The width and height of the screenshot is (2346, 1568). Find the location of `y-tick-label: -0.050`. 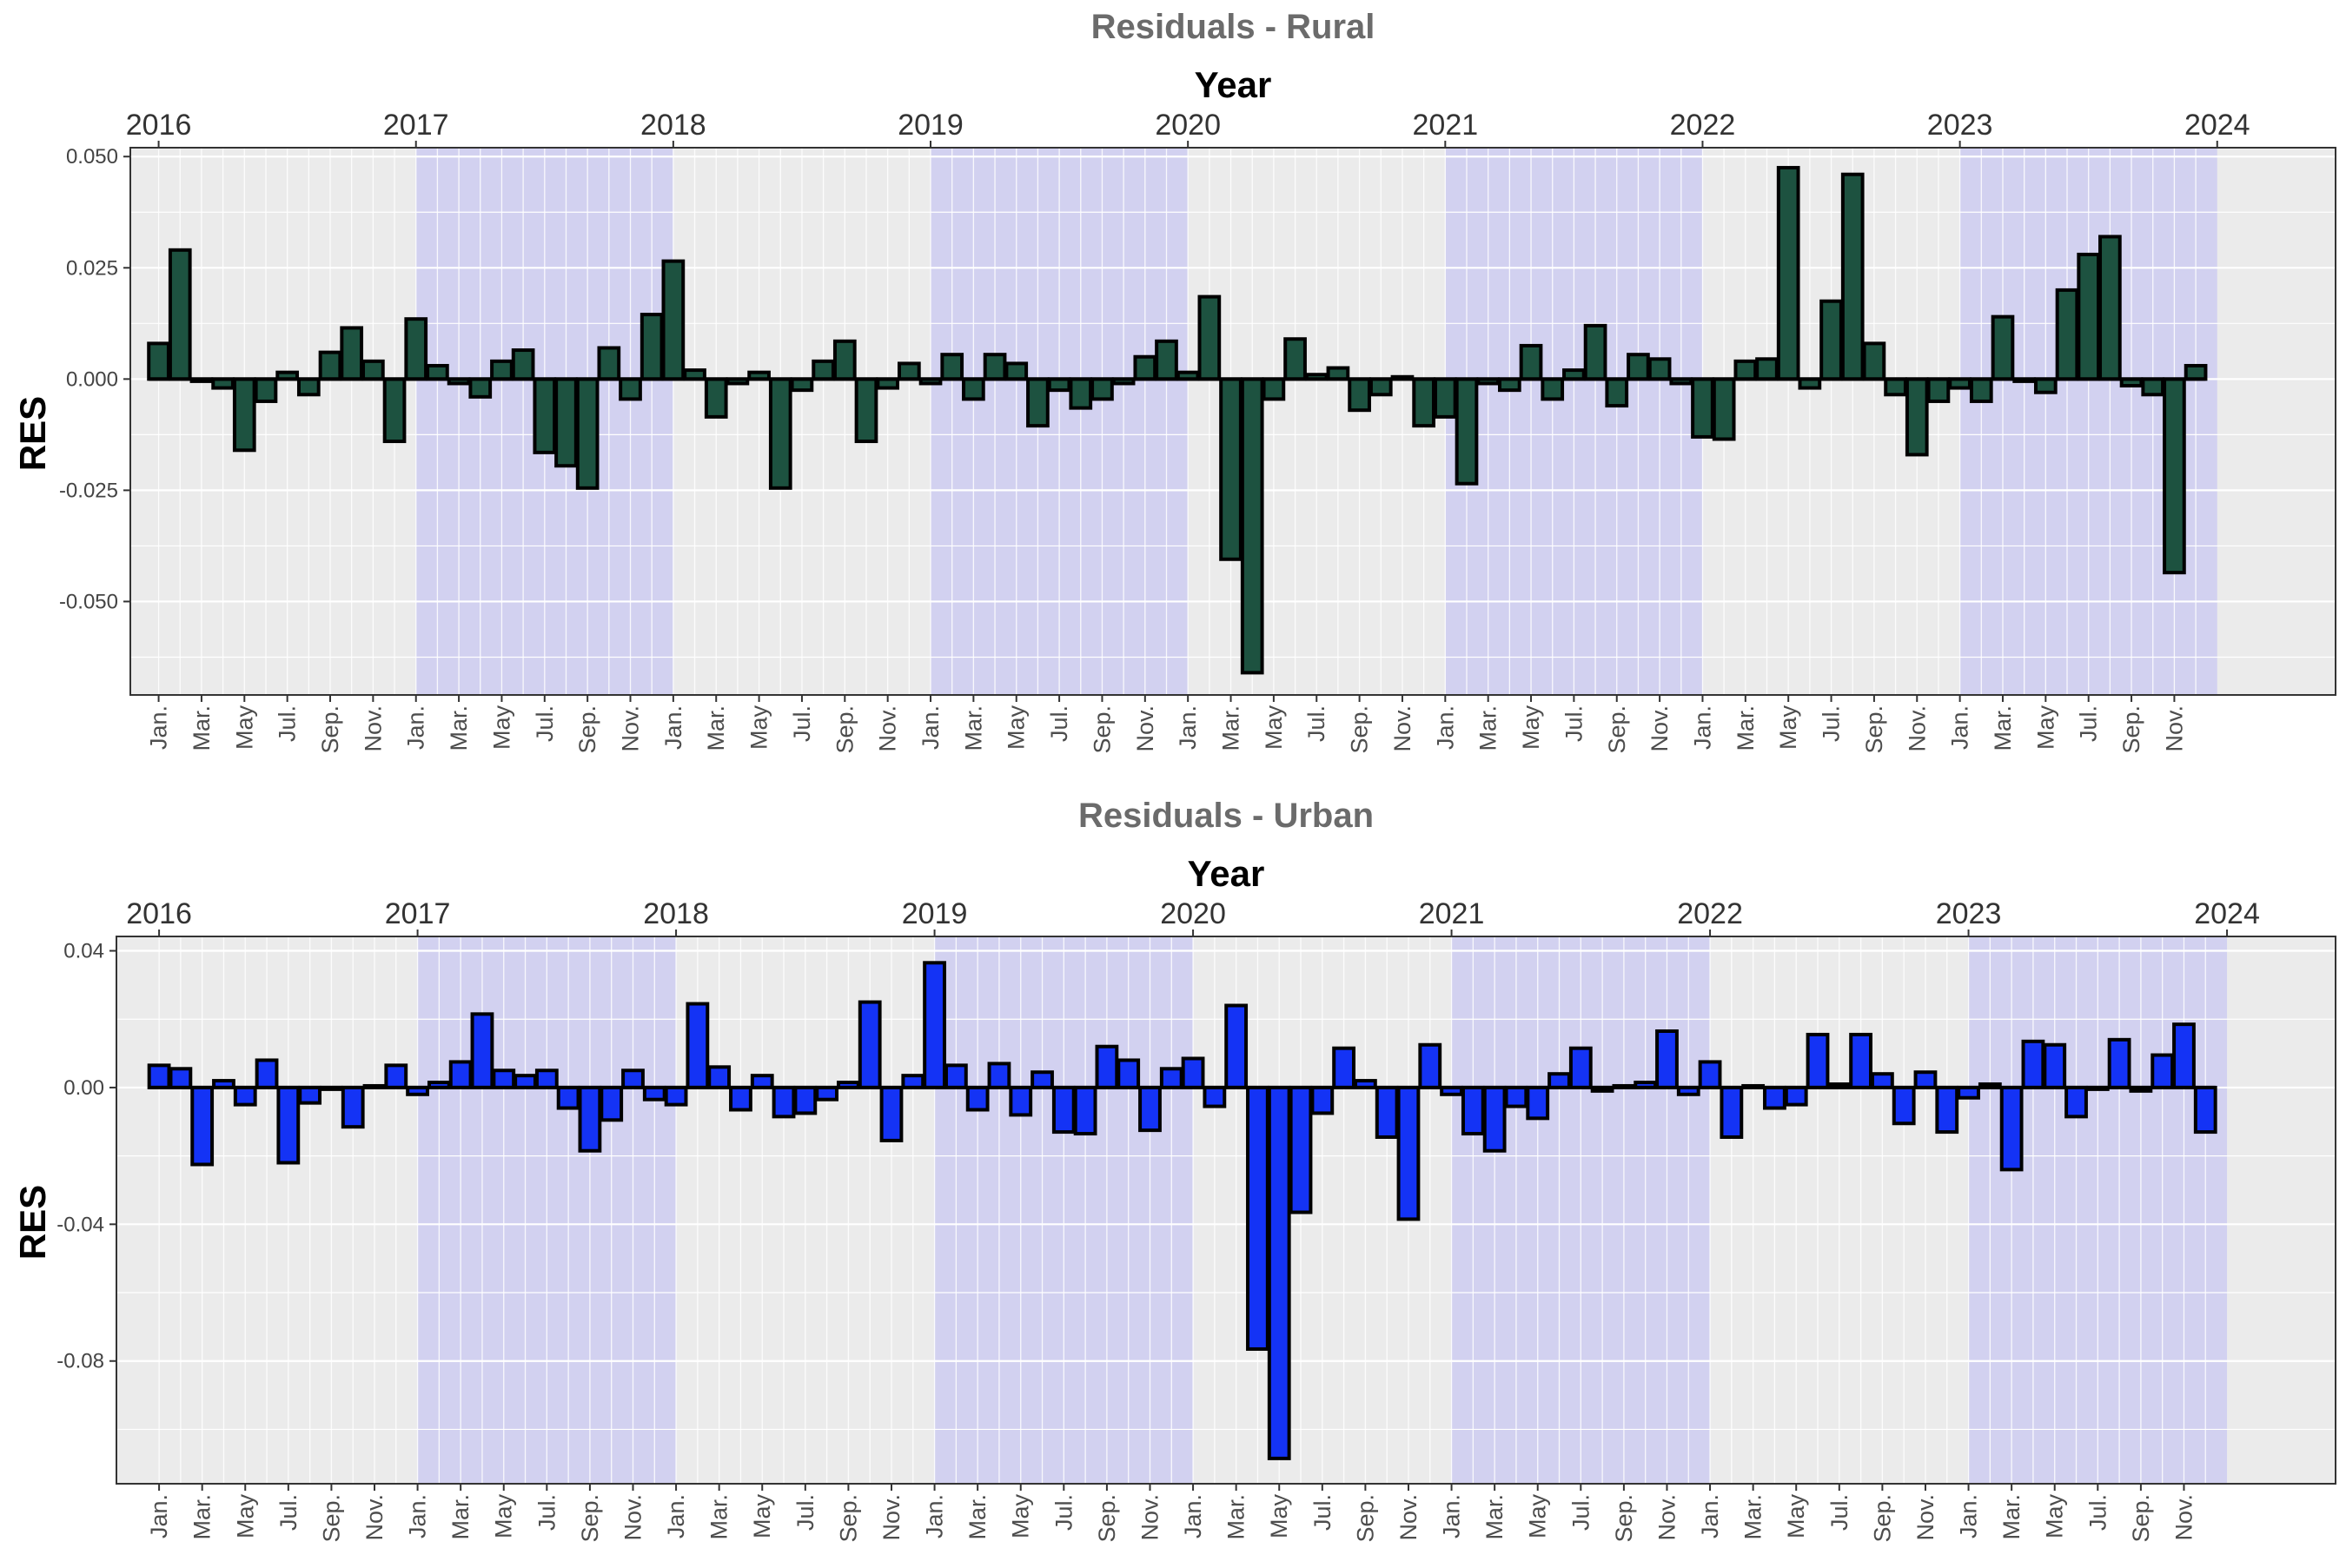

y-tick-label: -0.050 is located at coordinates (88, 601).